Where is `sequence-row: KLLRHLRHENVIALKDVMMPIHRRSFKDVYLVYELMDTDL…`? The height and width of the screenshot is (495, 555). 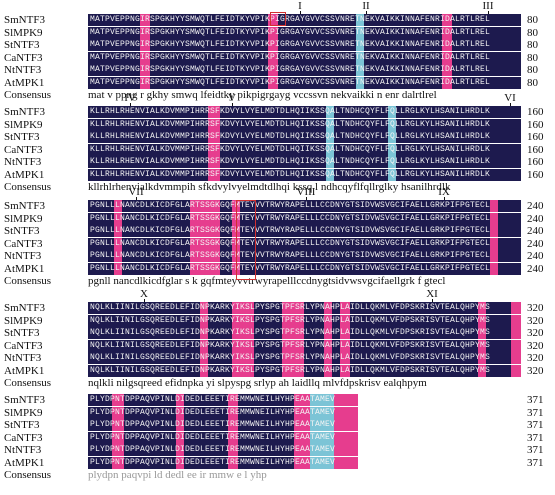 sequence-row: KLLRHLRHENVIALKDVMMPIHRRSFKDVYLVYELMDTDL… is located at coordinates (304, 162).